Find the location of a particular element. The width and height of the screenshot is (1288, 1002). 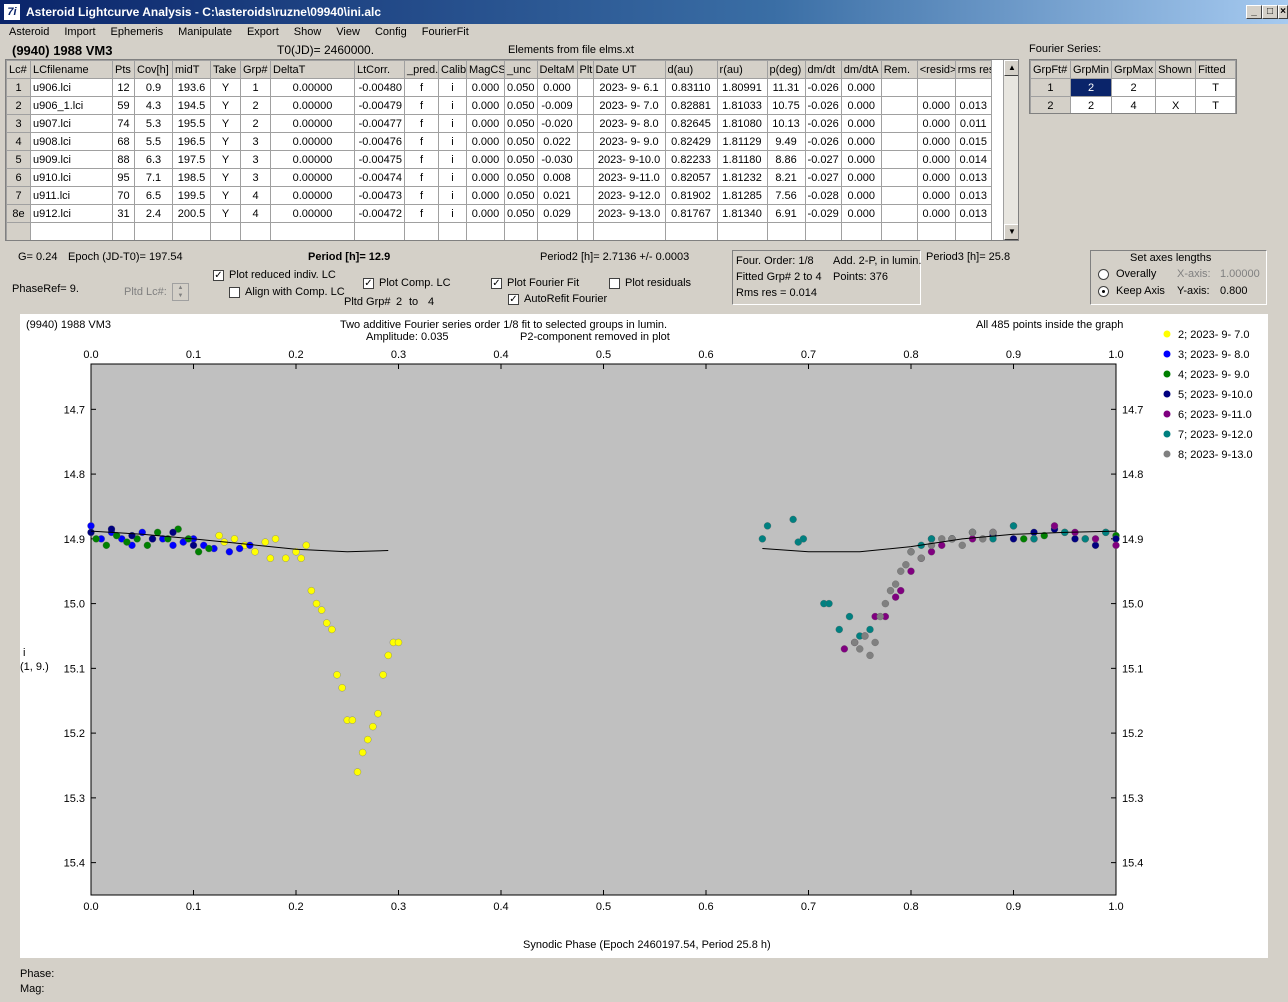

table-cell: 196.5 is located at coordinates (191, 141).